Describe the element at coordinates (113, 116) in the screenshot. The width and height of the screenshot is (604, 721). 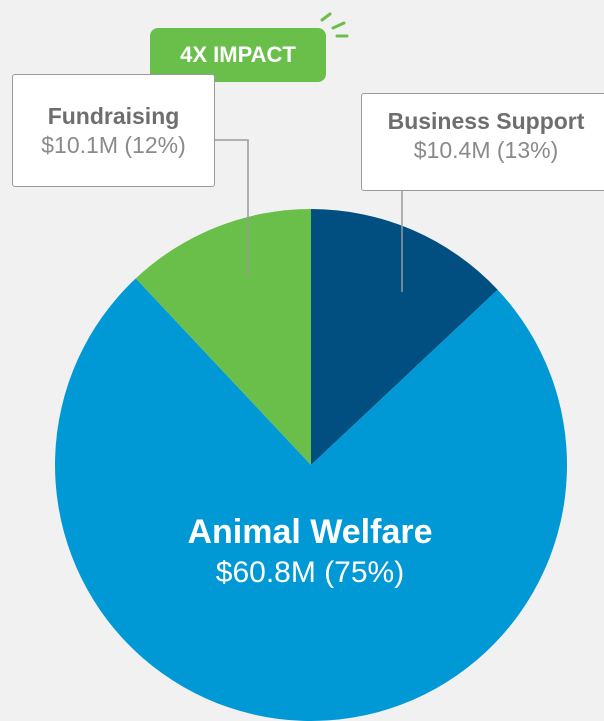
I see `slice-label: Fundraising` at that location.